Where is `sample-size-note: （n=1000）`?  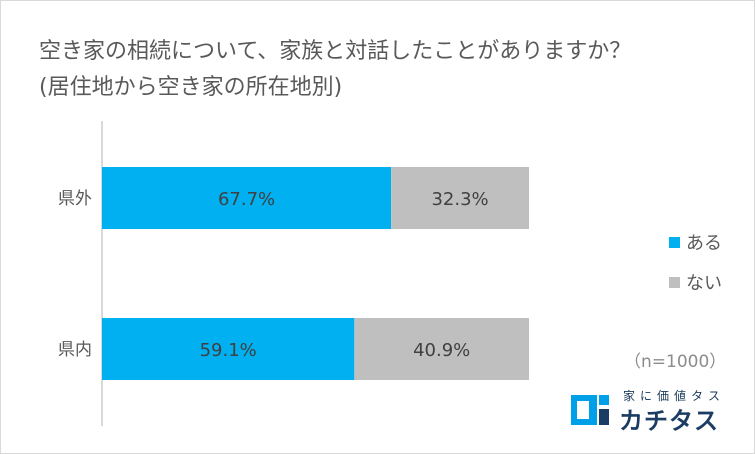 sample-size-note: （n=1000） is located at coordinates (675, 362).